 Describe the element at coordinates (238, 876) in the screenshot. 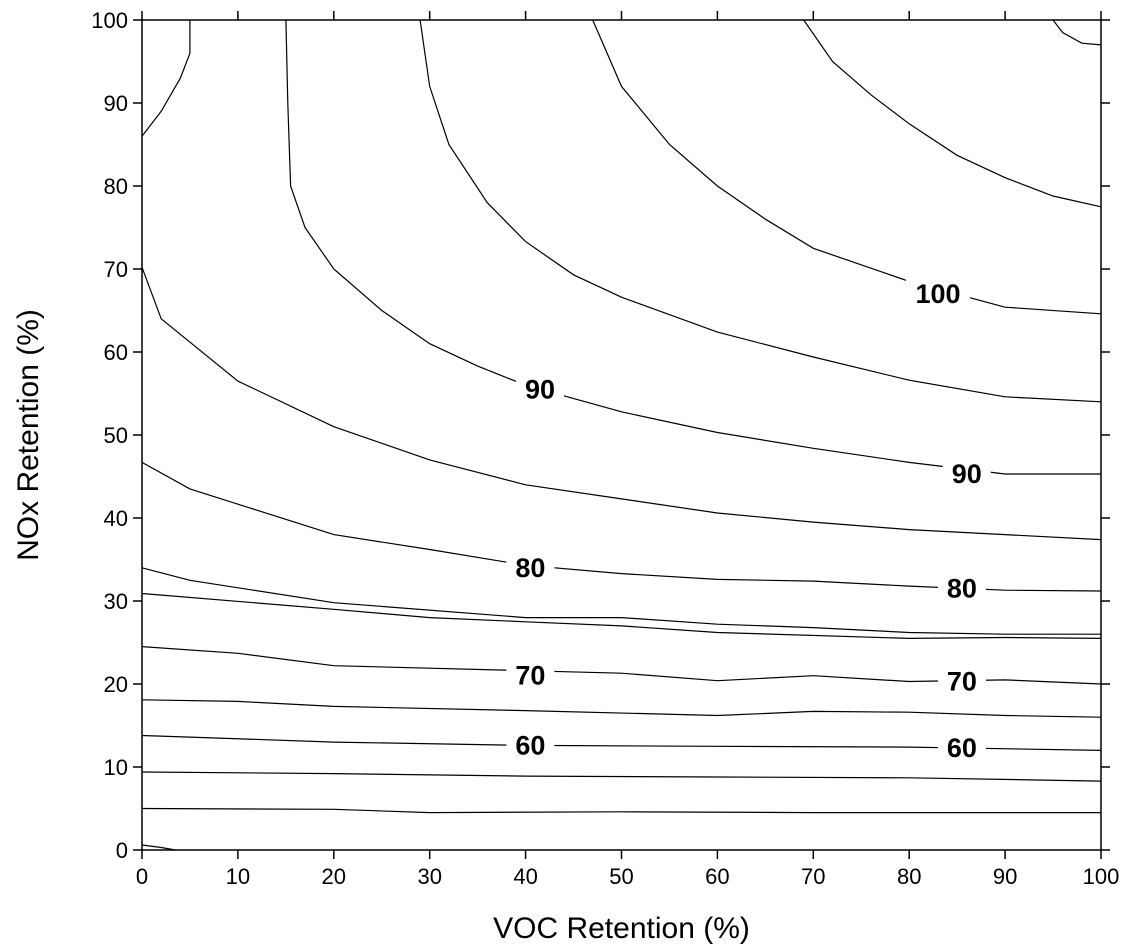

I see `x-tick-label: 10` at that location.